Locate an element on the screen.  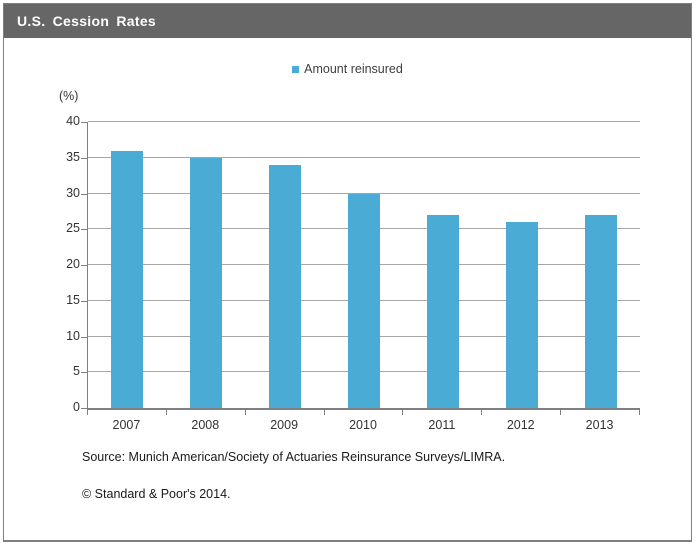
bar-2008 is located at coordinates (206, 282).